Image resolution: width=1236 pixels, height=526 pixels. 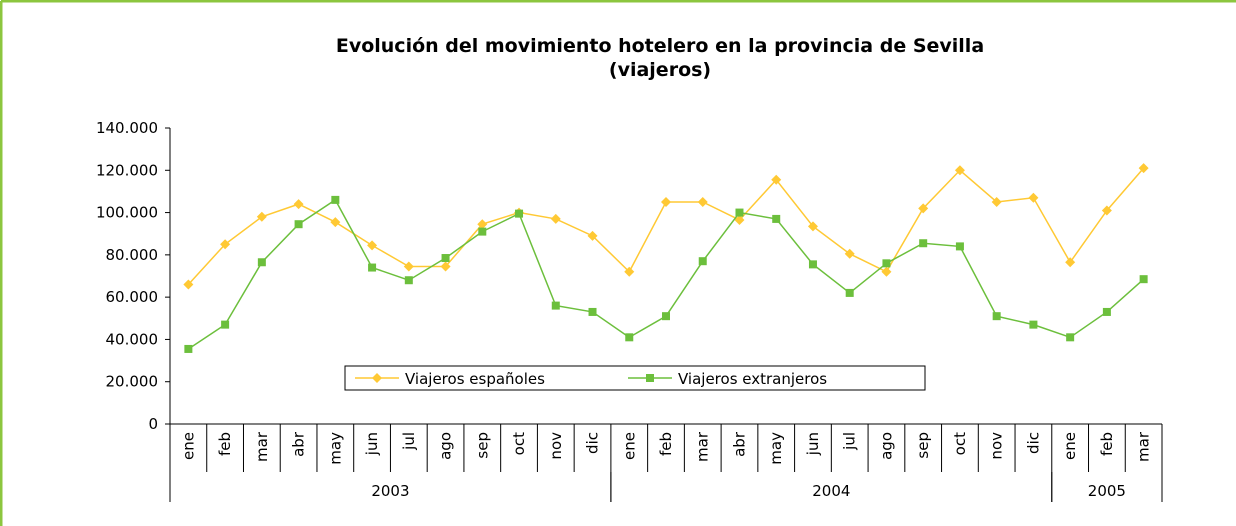 I want to click on y-tick-label: 100.000, so click(x=127, y=213).